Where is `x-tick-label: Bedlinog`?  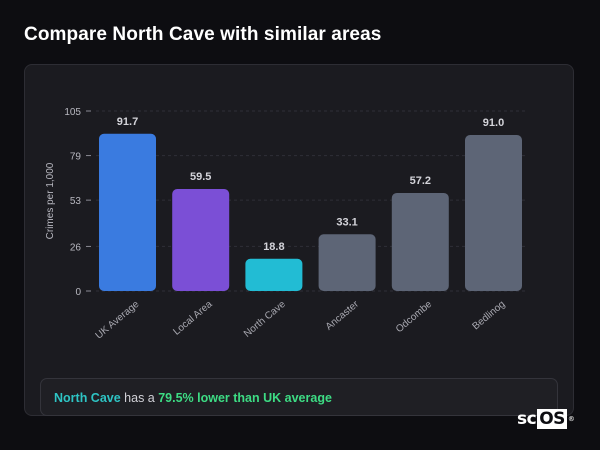 x-tick-label: Bedlinog is located at coordinates (489, 315).